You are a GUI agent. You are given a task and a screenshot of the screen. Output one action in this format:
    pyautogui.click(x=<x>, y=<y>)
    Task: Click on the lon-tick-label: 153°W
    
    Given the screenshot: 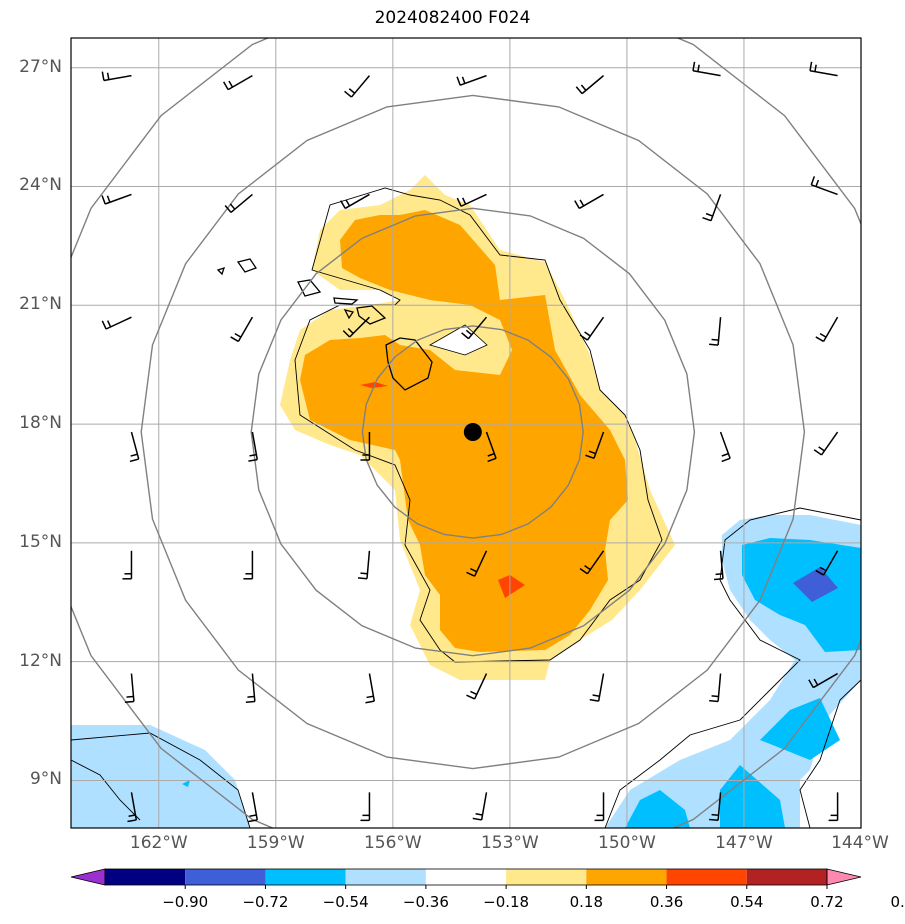 What is the action you would take?
    pyautogui.click(x=509, y=843)
    